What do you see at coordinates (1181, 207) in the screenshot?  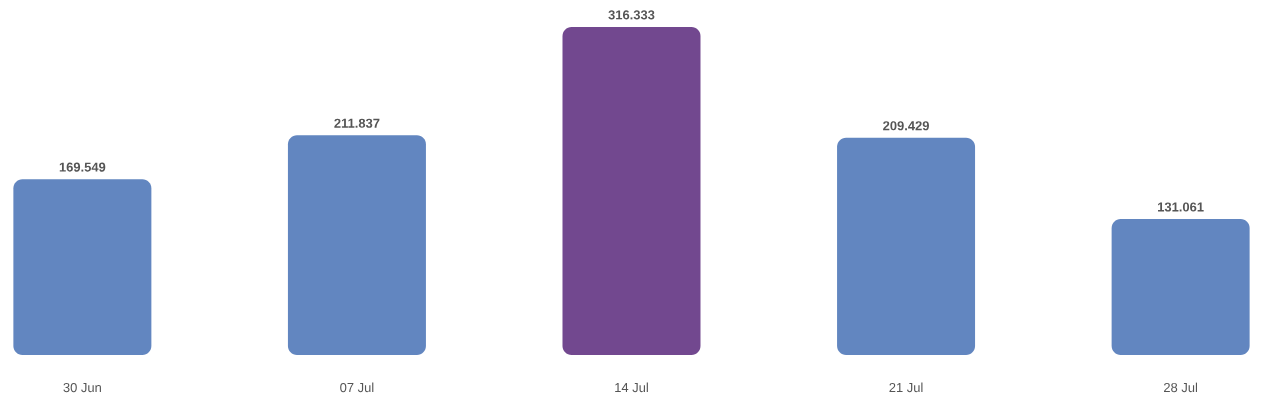 I see `data-label: 131.061` at bounding box center [1181, 207].